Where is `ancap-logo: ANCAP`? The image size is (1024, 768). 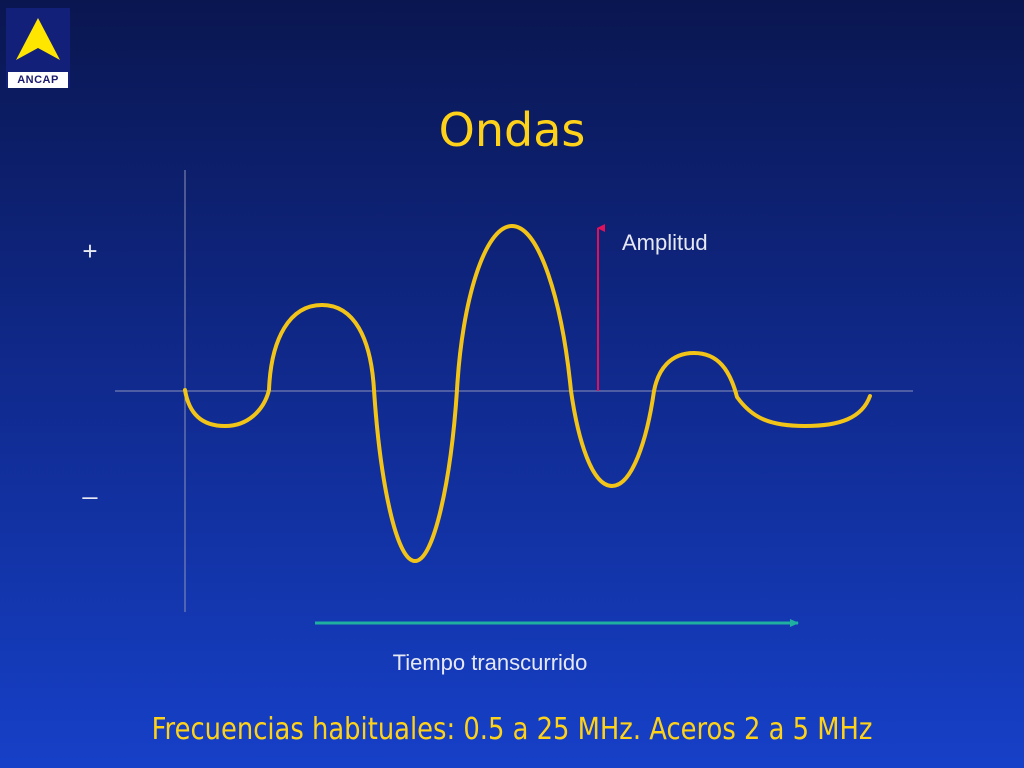
ancap-logo: ANCAP is located at coordinates (38, 48).